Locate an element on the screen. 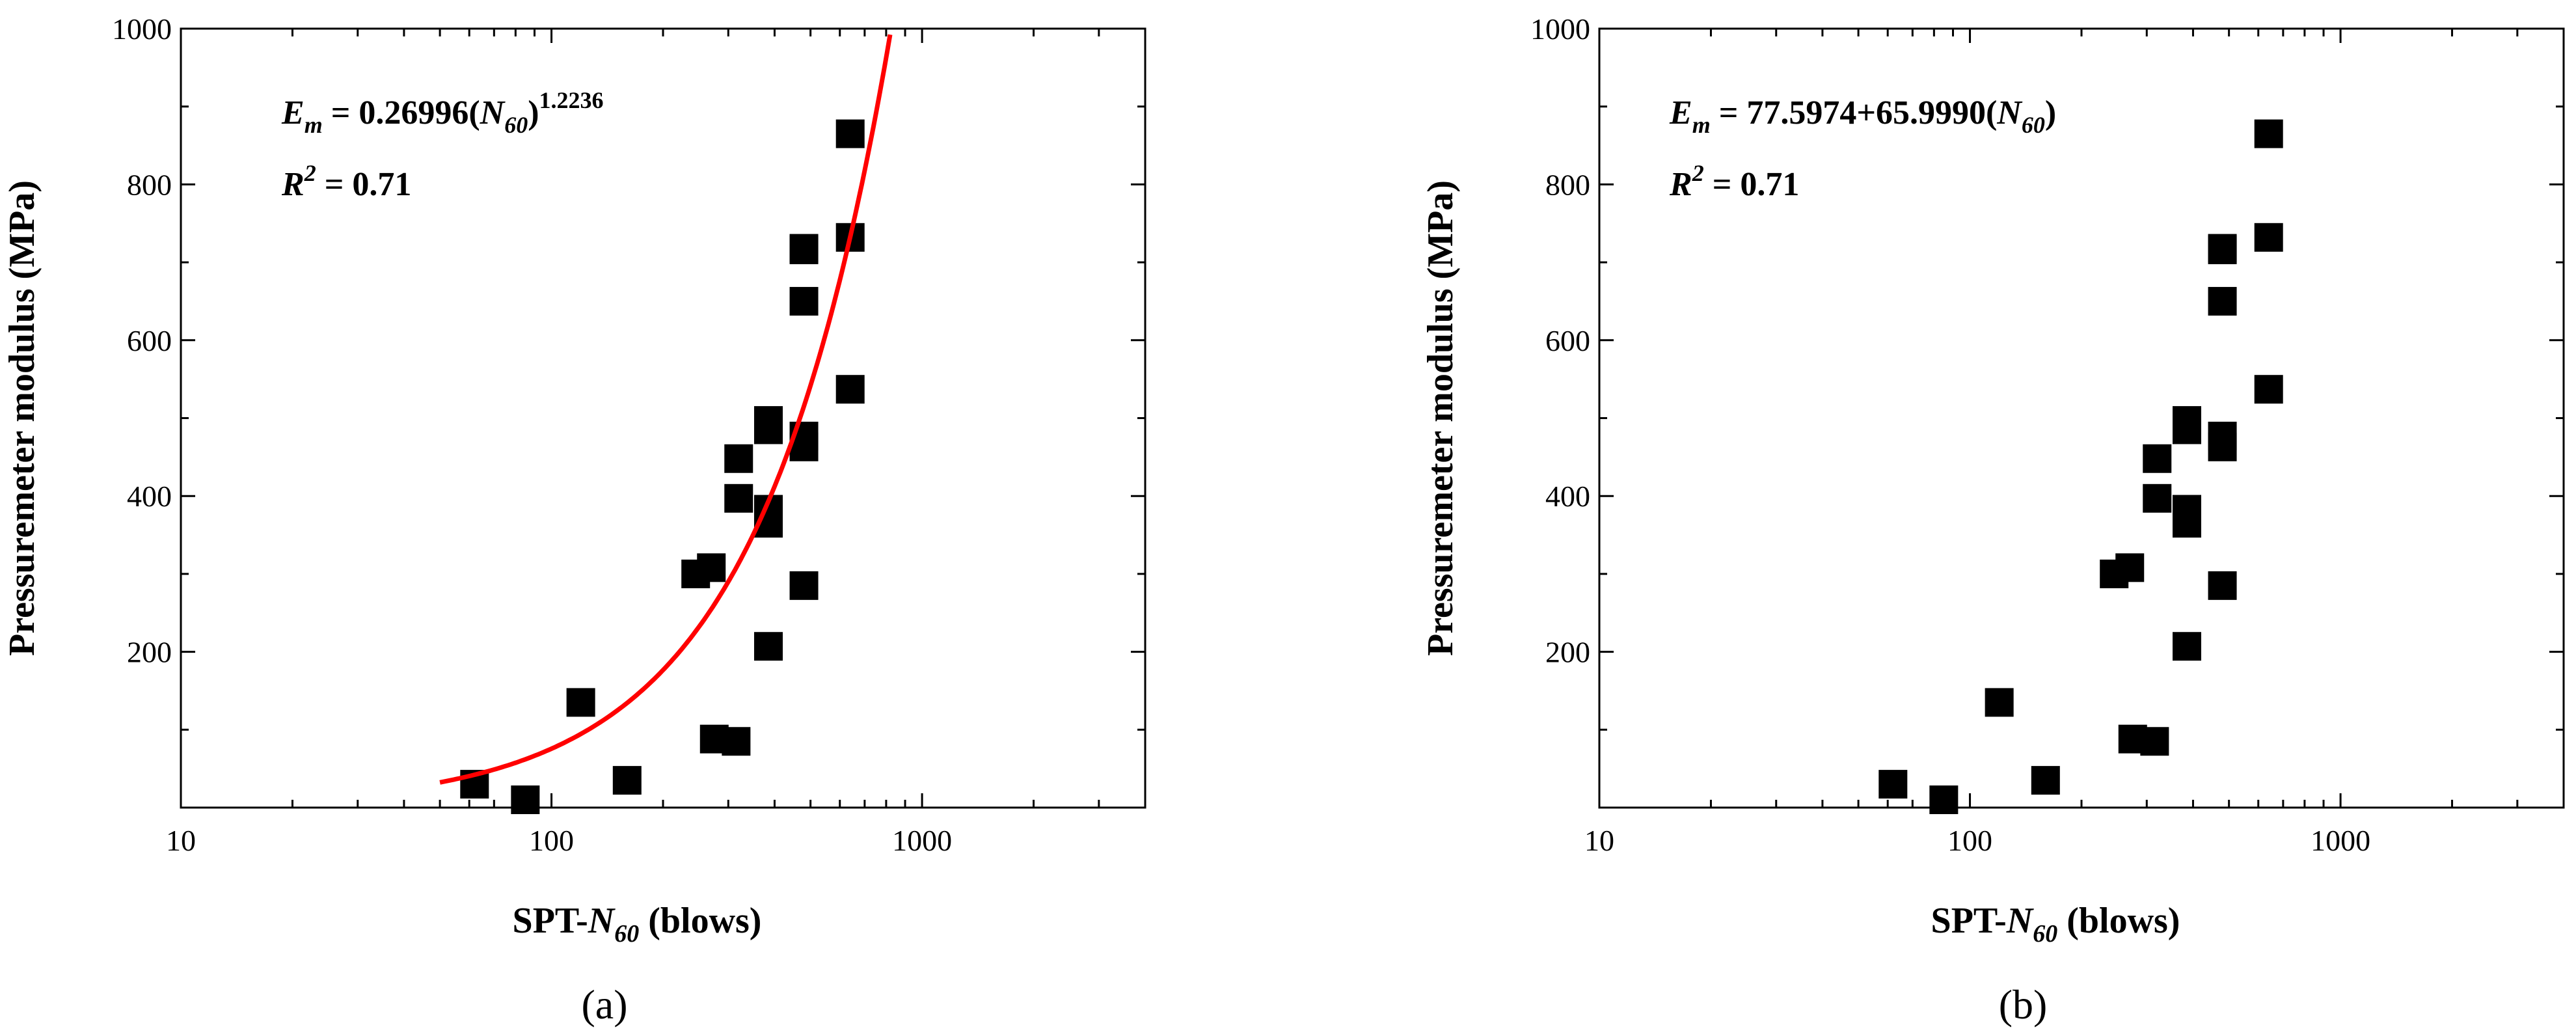 The image size is (2576, 1036). panel-label: (a) is located at coordinates (604, 1004).